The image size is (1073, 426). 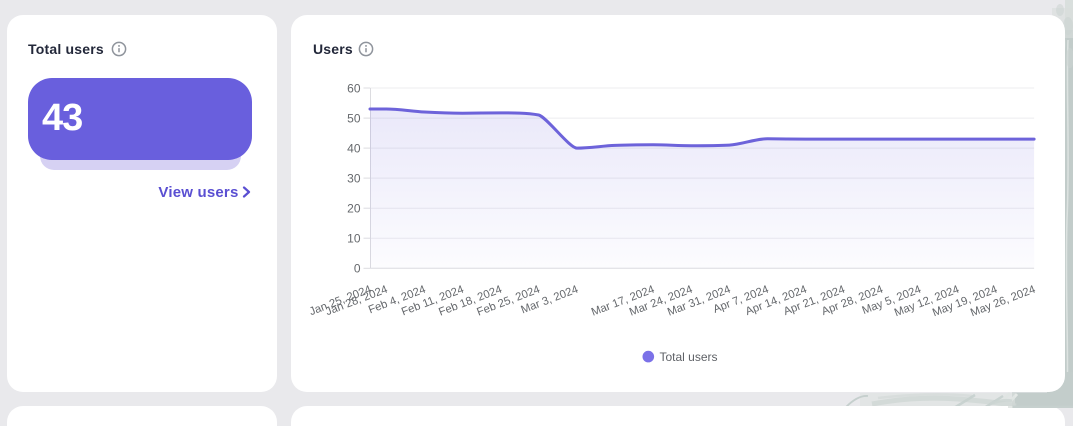 What do you see at coordinates (689, 357) in the screenshot?
I see `svg-text: Total users` at bounding box center [689, 357].